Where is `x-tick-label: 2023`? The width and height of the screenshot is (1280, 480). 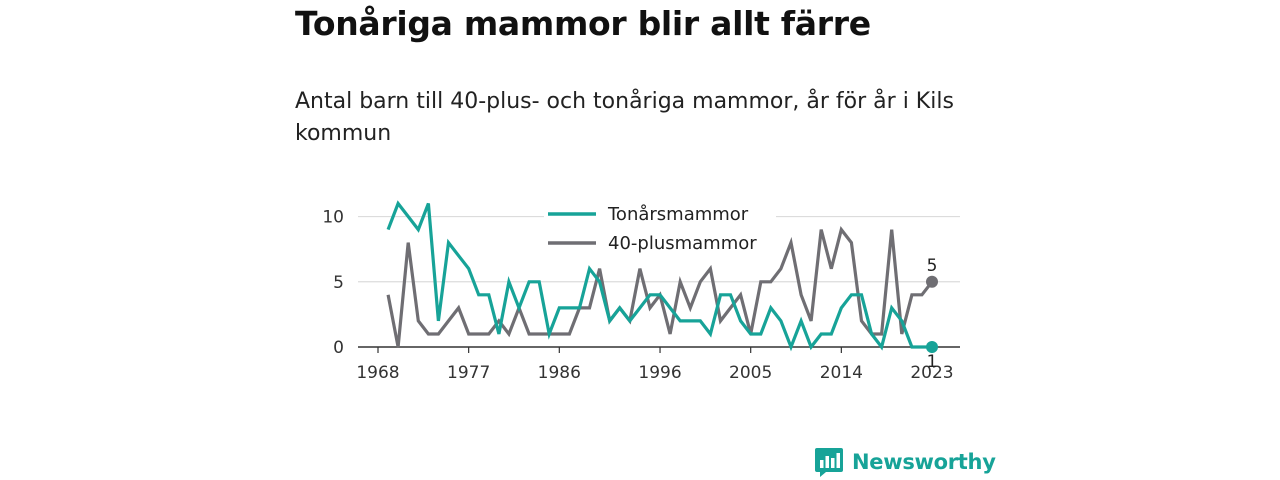
x-tick-label: 2023 is located at coordinates (931, 373).